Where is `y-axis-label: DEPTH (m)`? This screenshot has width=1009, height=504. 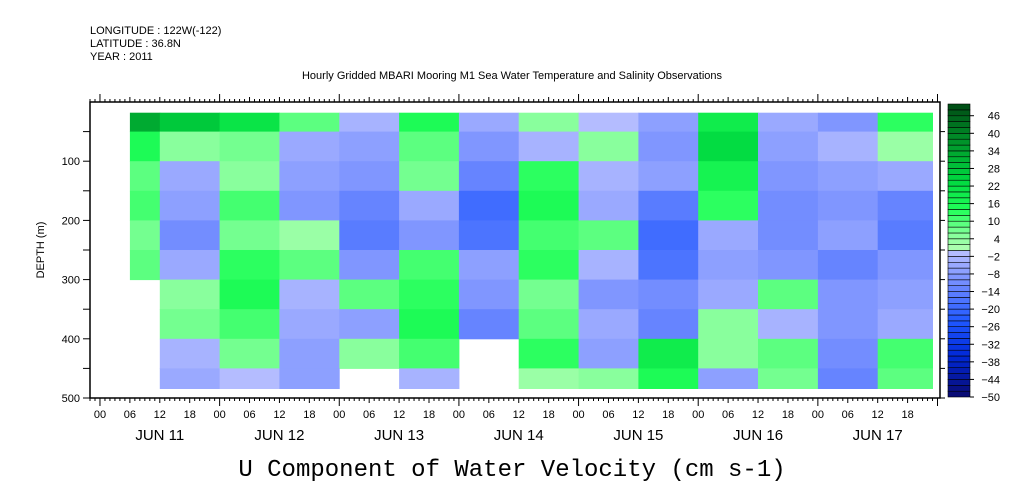
y-axis-label: DEPTH (m) is located at coordinates (41, 250).